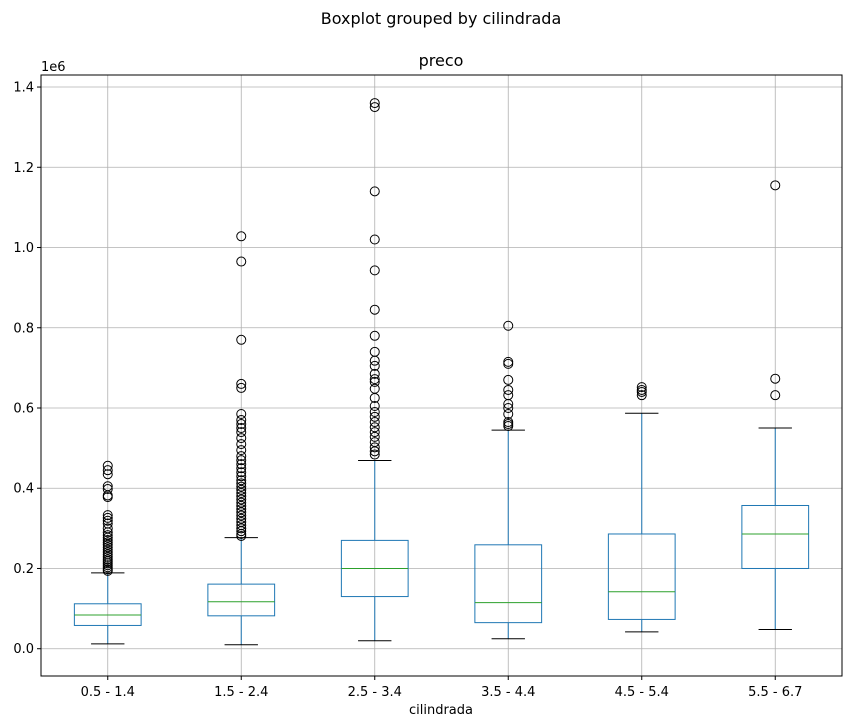 This screenshot has height=727, width=851. What do you see at coordinates (23, 408) in the screenshot?
I see `y-tick-label: 0.6` at bounding box center [23, 408].